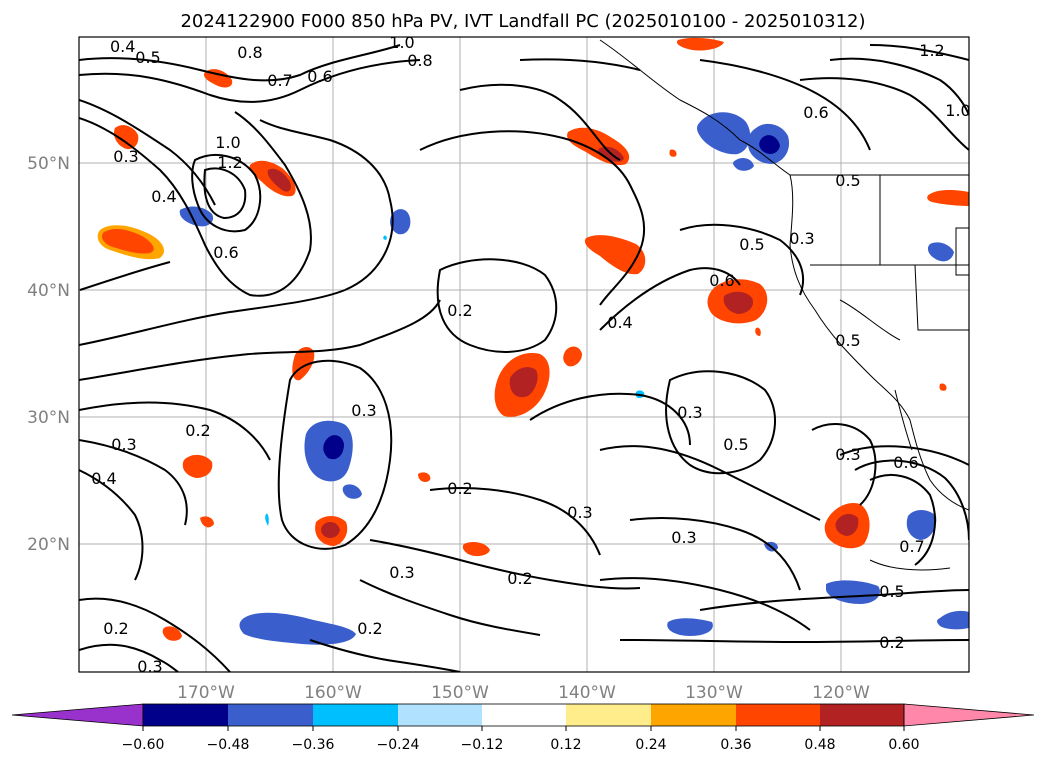 The image size is (1047, 765). What do you see at coordinates (565, 745) in the screenshot?
I see `colorbar-tick-label: 0.12` at bounding box center [565, 745].